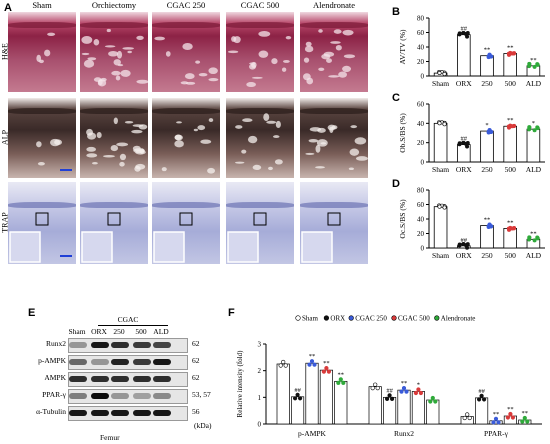 This screenshot has height=444, width=550. What do you see at coordinates (440, 227) in the screenshot?
I see `bar-sham` at bounding box center [440, 227].